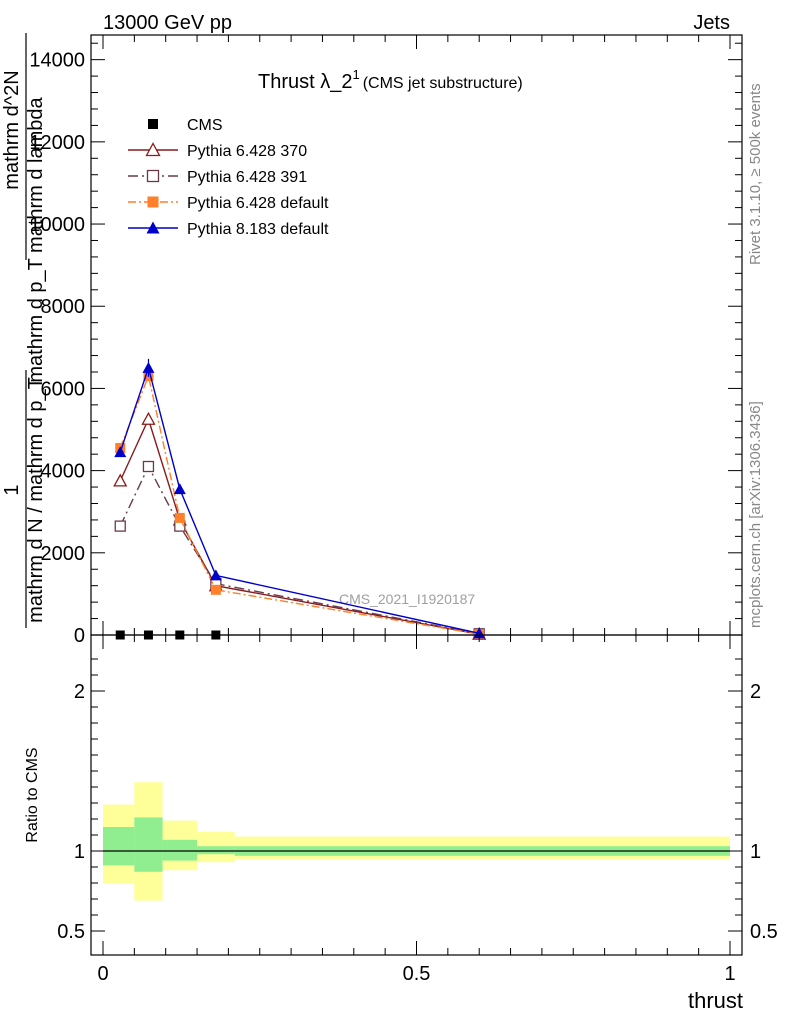 Image resolution: width=786 pixels, height=1024 pixels. What do you see at coordinates (205, 125) in the screenshot?
I see `legend-label: CMS` at bounding box center [205, 125].